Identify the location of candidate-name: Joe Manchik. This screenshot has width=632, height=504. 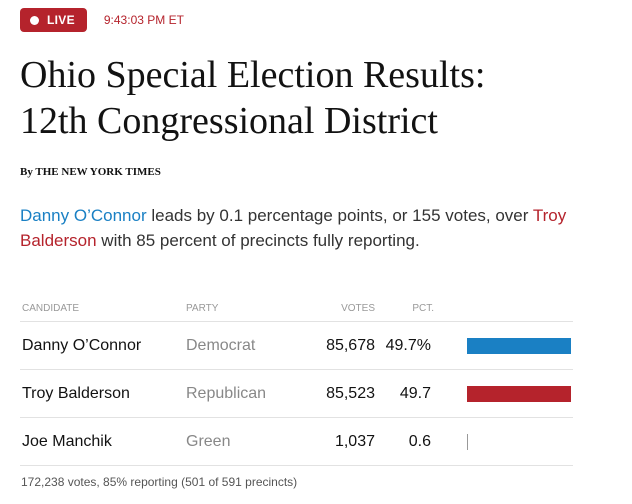
(67, 441).